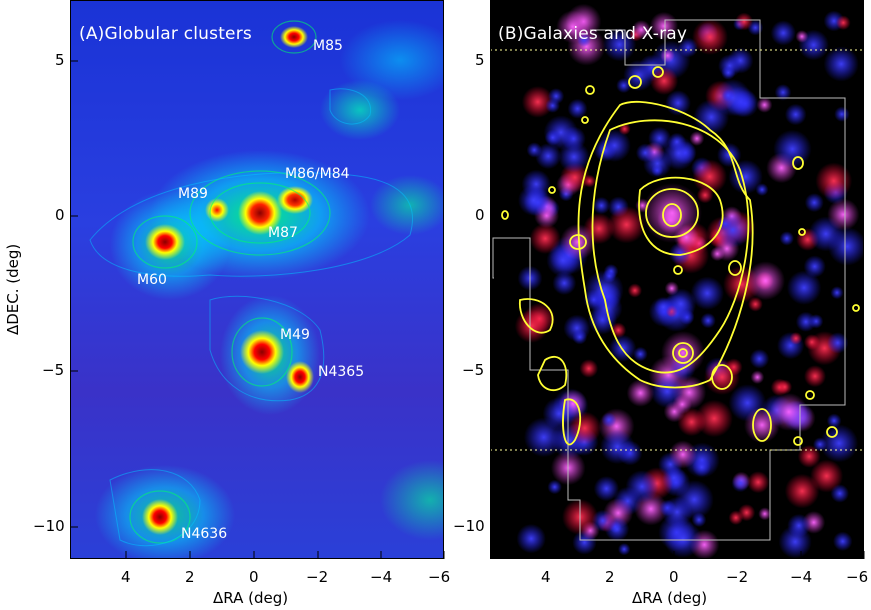 The image size is (871, 610). What do you see at coordinates (165, 34) in the screenshot?
I see `panel-a-title: (A)Globular clusters` at bounding box center [165, 34].